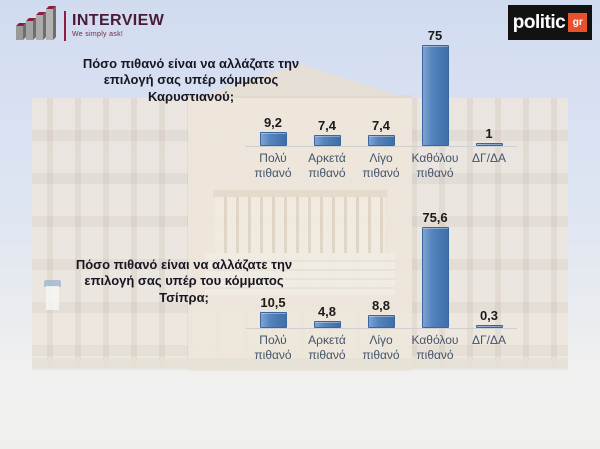 This screenshot has height=449, width=600. I want to click on bar-column: 1 ΔΓ/ΔΑ, so click(489, 104).